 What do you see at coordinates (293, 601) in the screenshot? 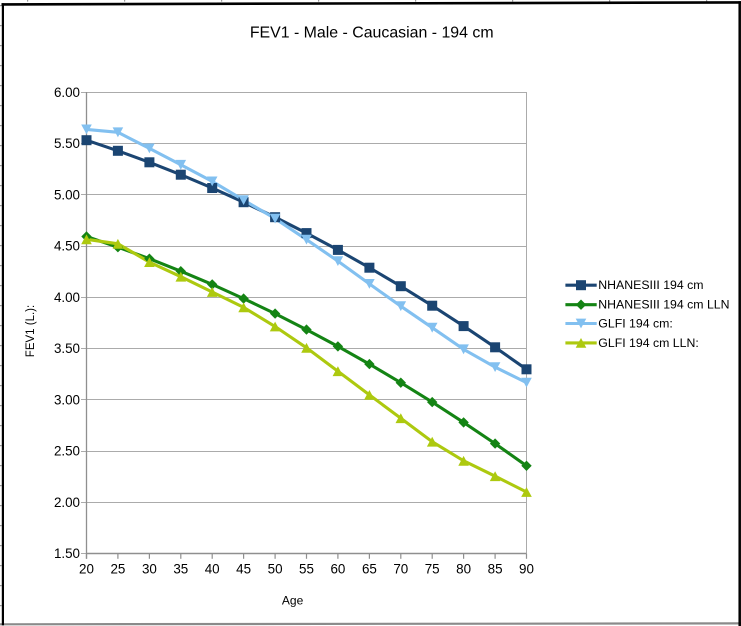
I see `svg-text: Age` at bounding box center [293, 601].